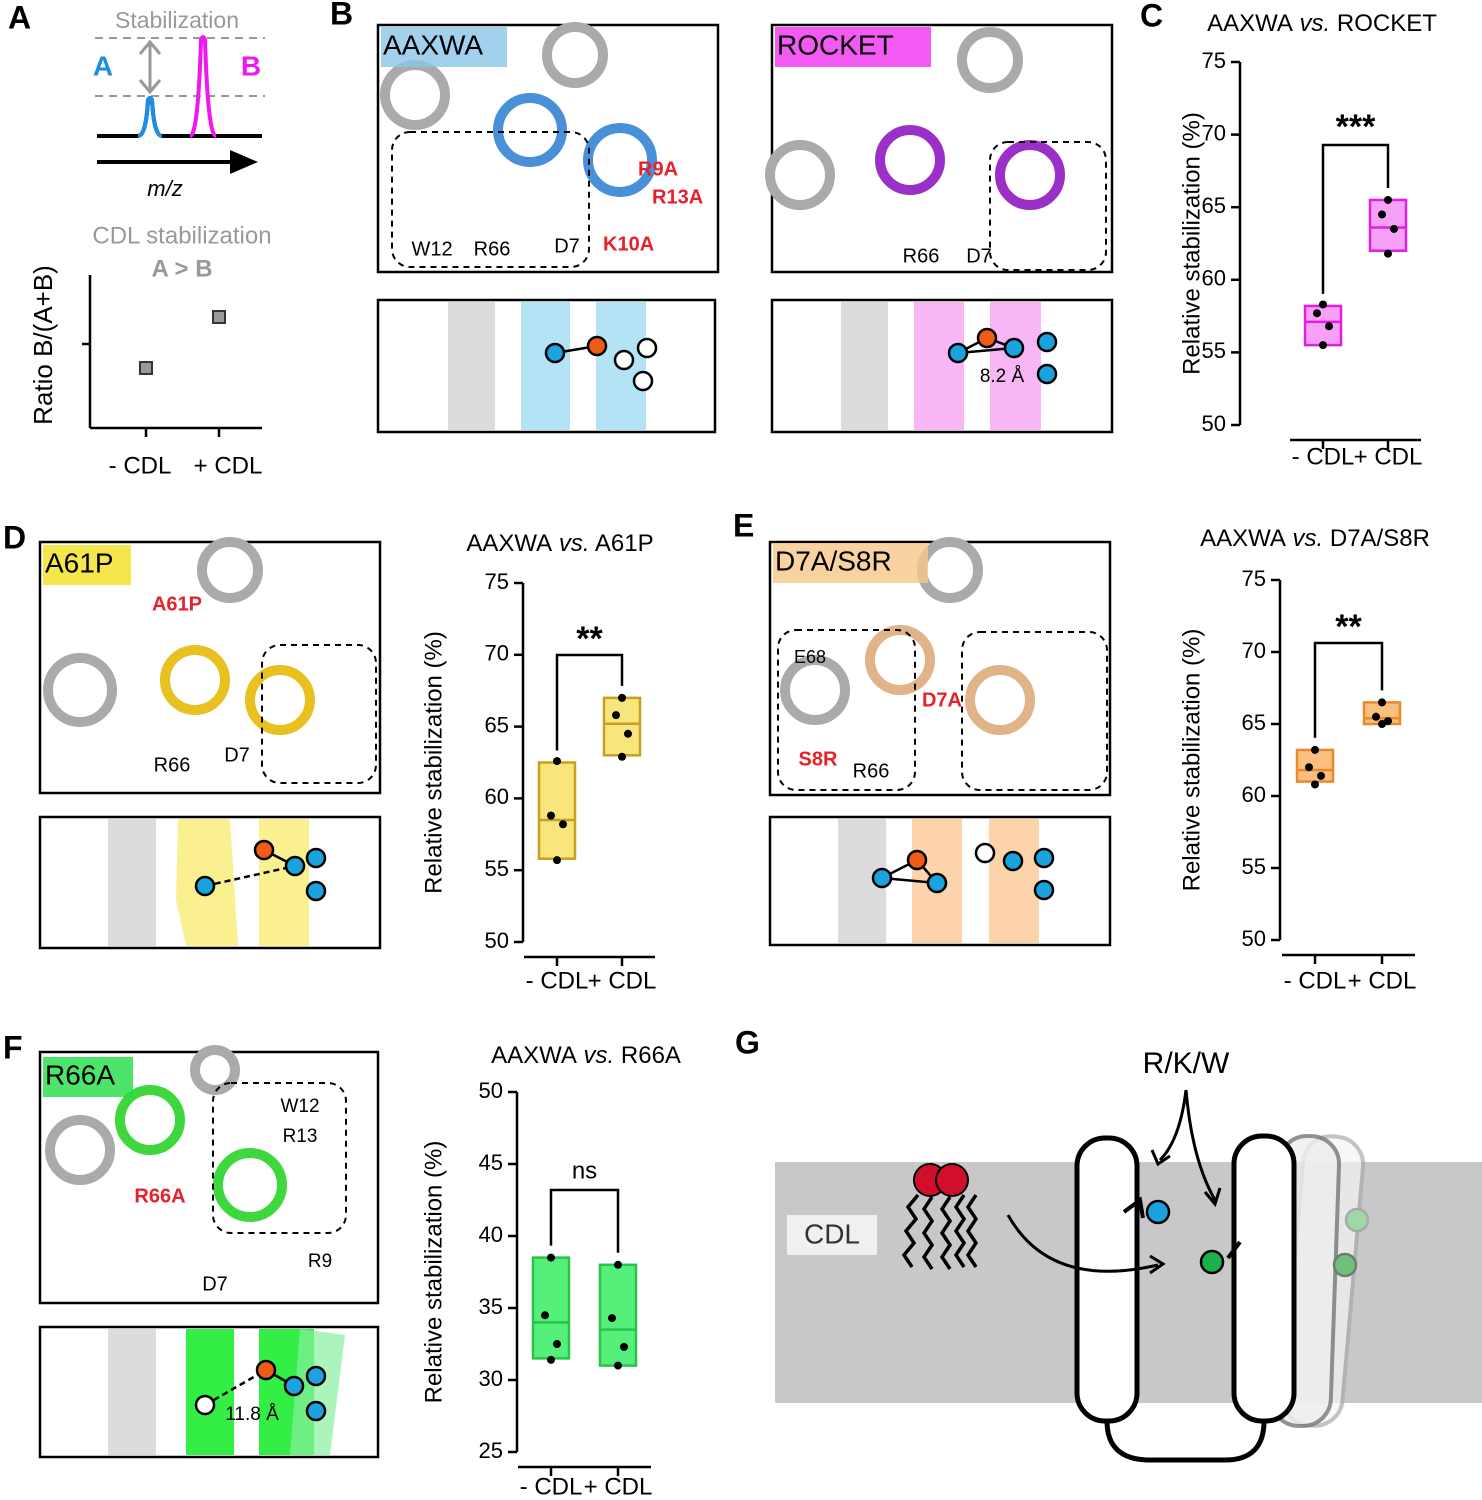 The width and height of the screenshot is (1482, 1500). What do you see at coordinates (181, 268) in the screenshot?
I see `label: A > B` at bounding box center [181, 268].